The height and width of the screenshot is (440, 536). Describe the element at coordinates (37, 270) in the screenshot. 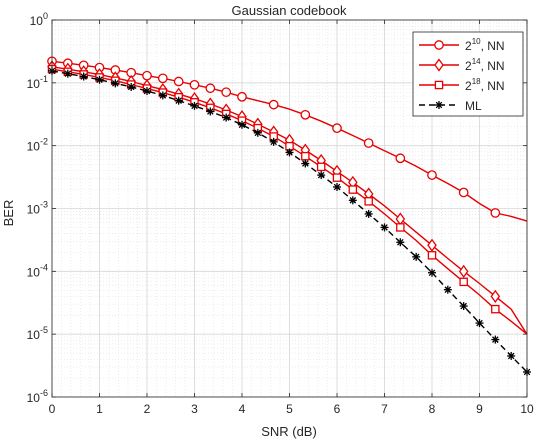

I see `y-tick-label: 10⁻⁴` at that location.